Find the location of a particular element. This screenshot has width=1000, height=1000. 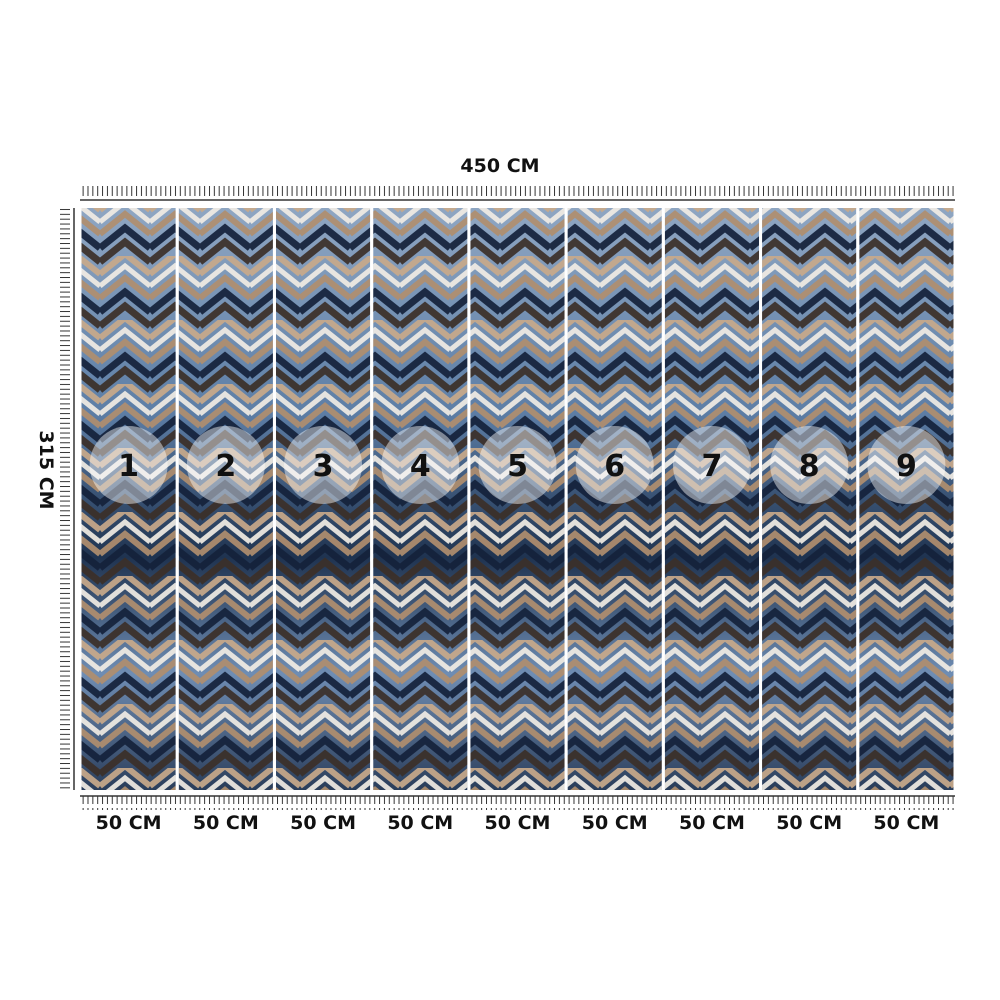

panel-number: 9 is located at coordinates (906, 466).